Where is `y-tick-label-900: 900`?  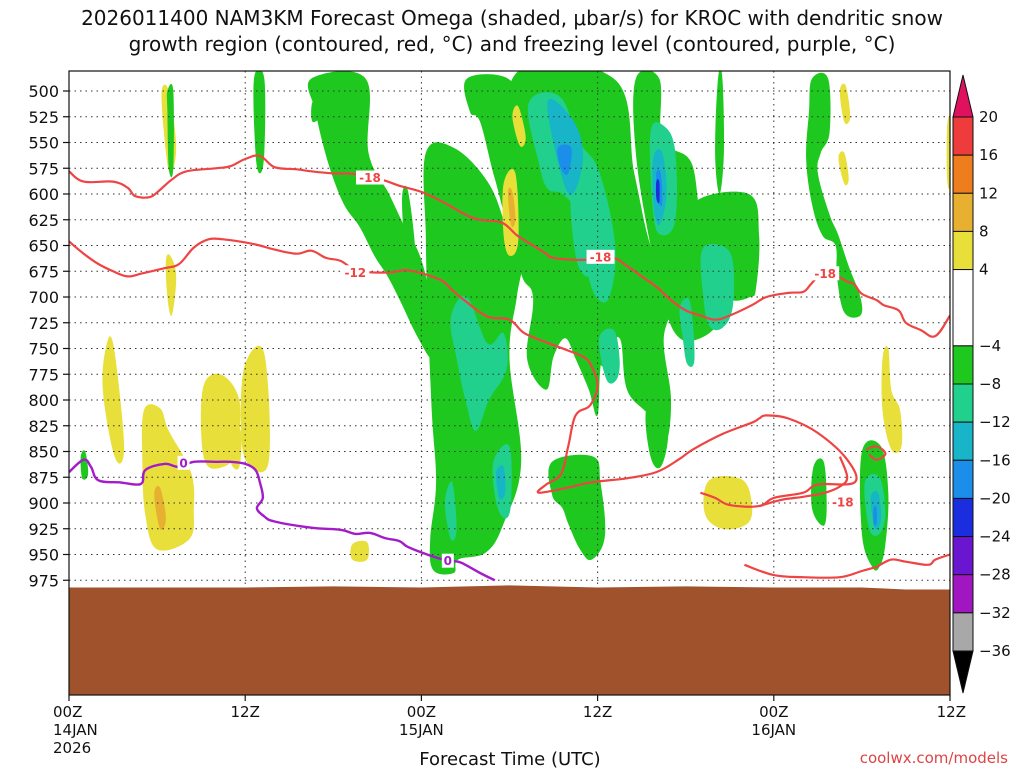
y-tick-label-900: 900 is located at coordinates (43, 503).